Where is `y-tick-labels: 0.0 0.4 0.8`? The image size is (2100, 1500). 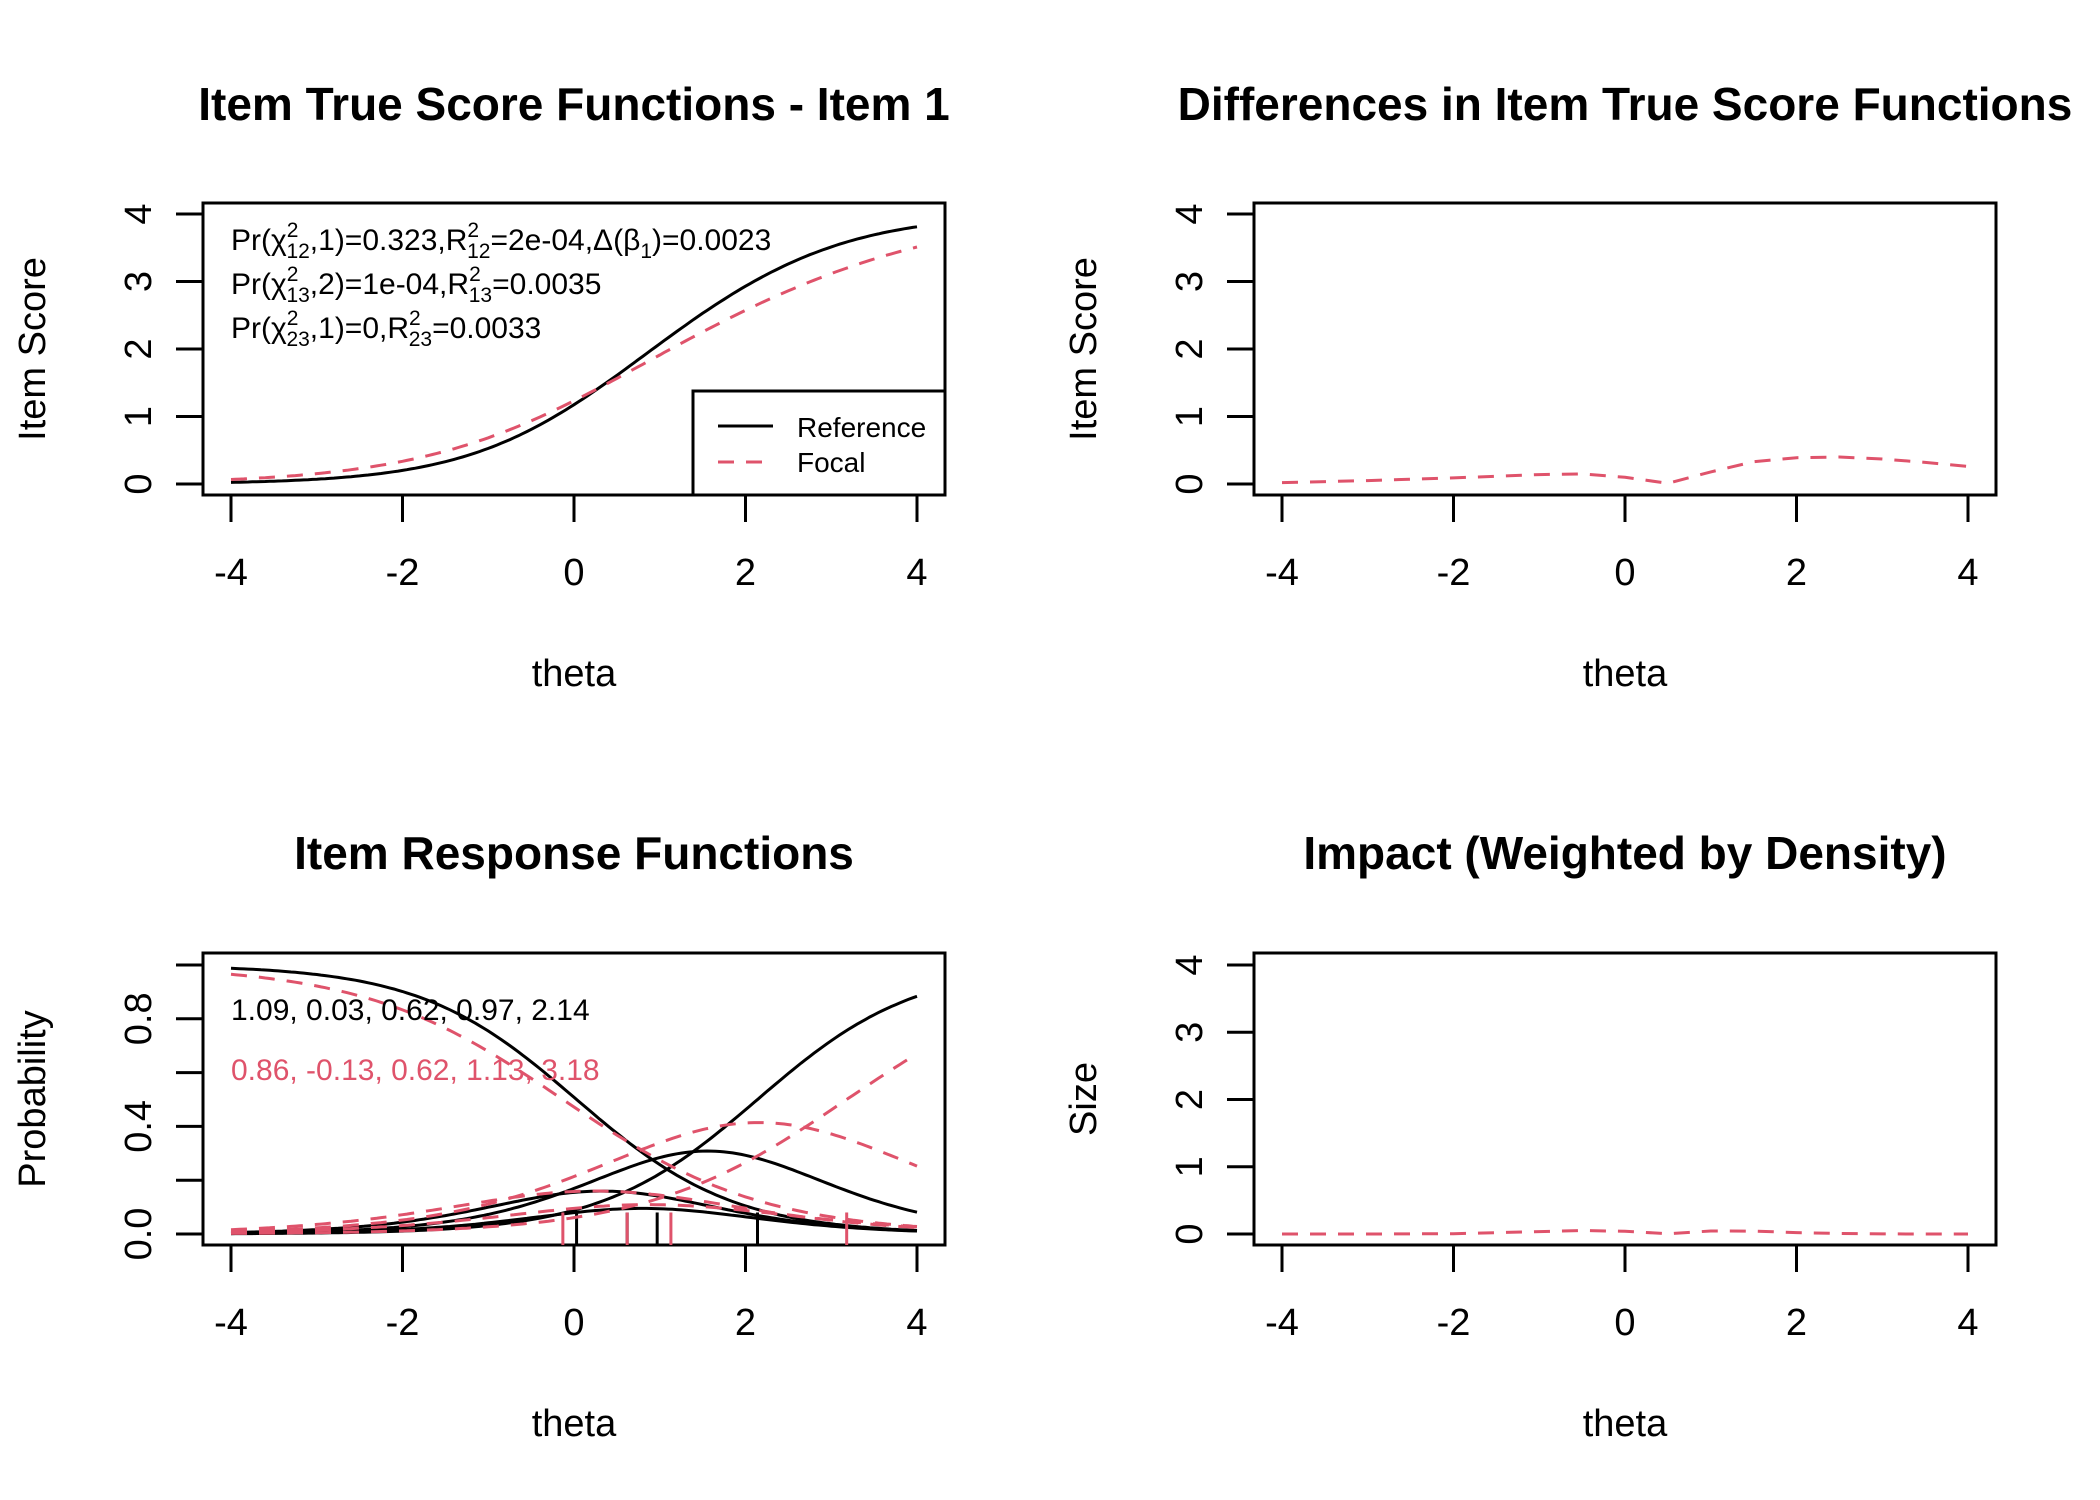 y-tick-labels: 0.0 0.4 0.8 is located at coordinates (139, 1126).